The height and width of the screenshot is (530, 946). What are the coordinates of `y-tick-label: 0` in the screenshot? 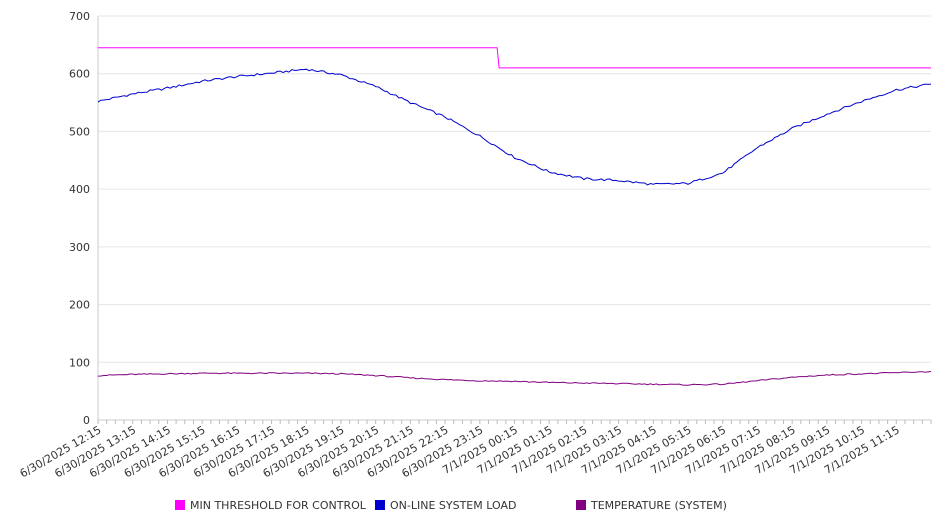 It's located at (86, 420).